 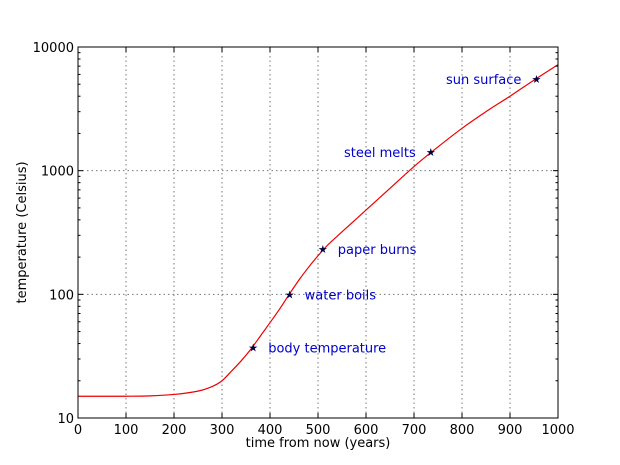 I want to click on y-tick-label: 10, so click(x=65, y=419).